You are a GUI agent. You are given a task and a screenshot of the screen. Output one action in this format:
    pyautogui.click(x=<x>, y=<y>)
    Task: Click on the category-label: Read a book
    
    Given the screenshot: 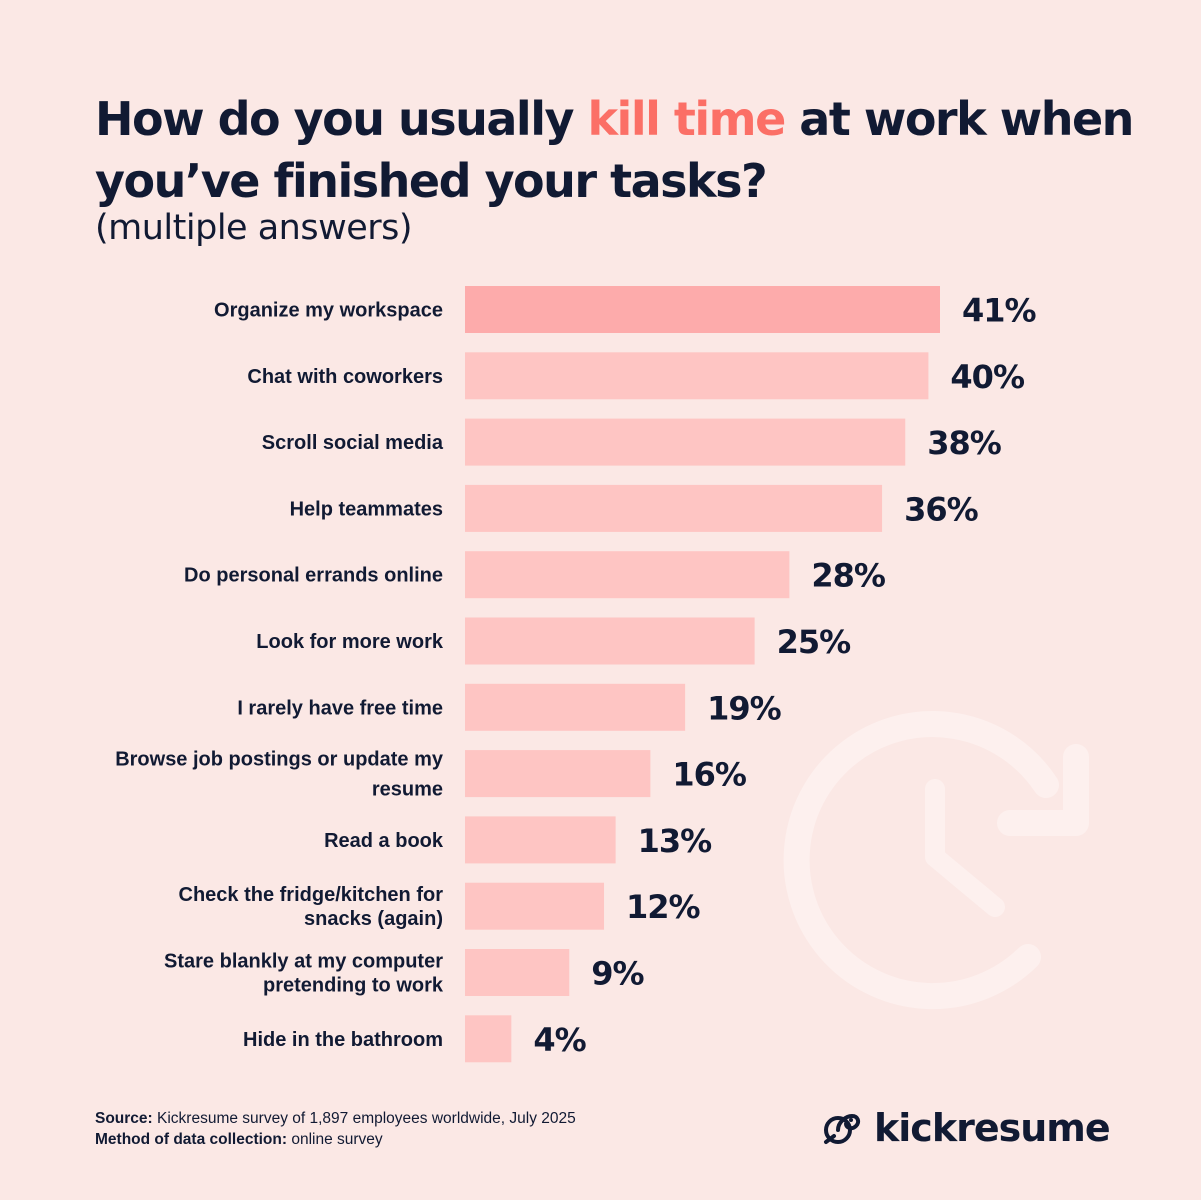 What is the action you would take?
    pyautogui.click(x=384, y=841)
    